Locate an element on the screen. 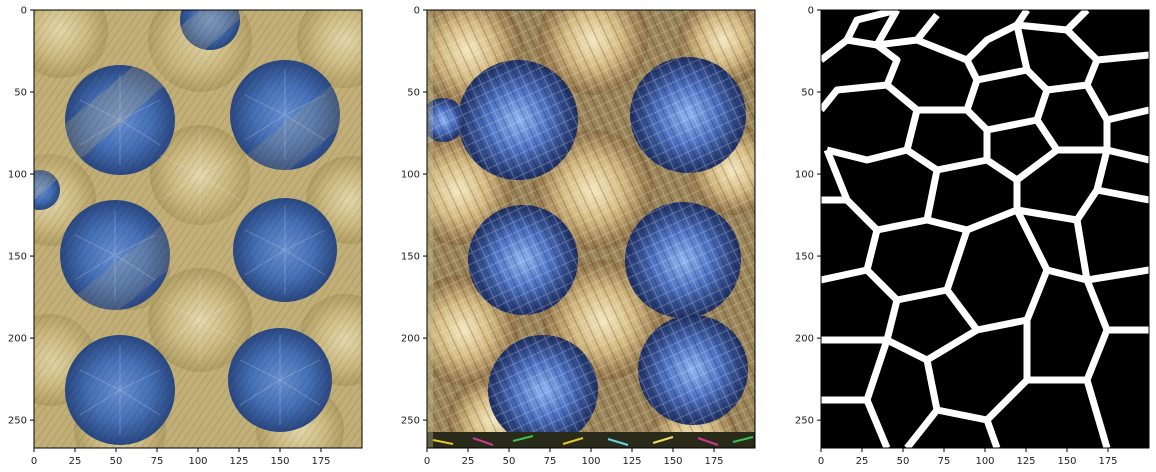 This screenshot has height=472, width=1156. input-photo-x-ticks: 0 25 50 75 100 125 150 175 is located at coordinates (181, 457).